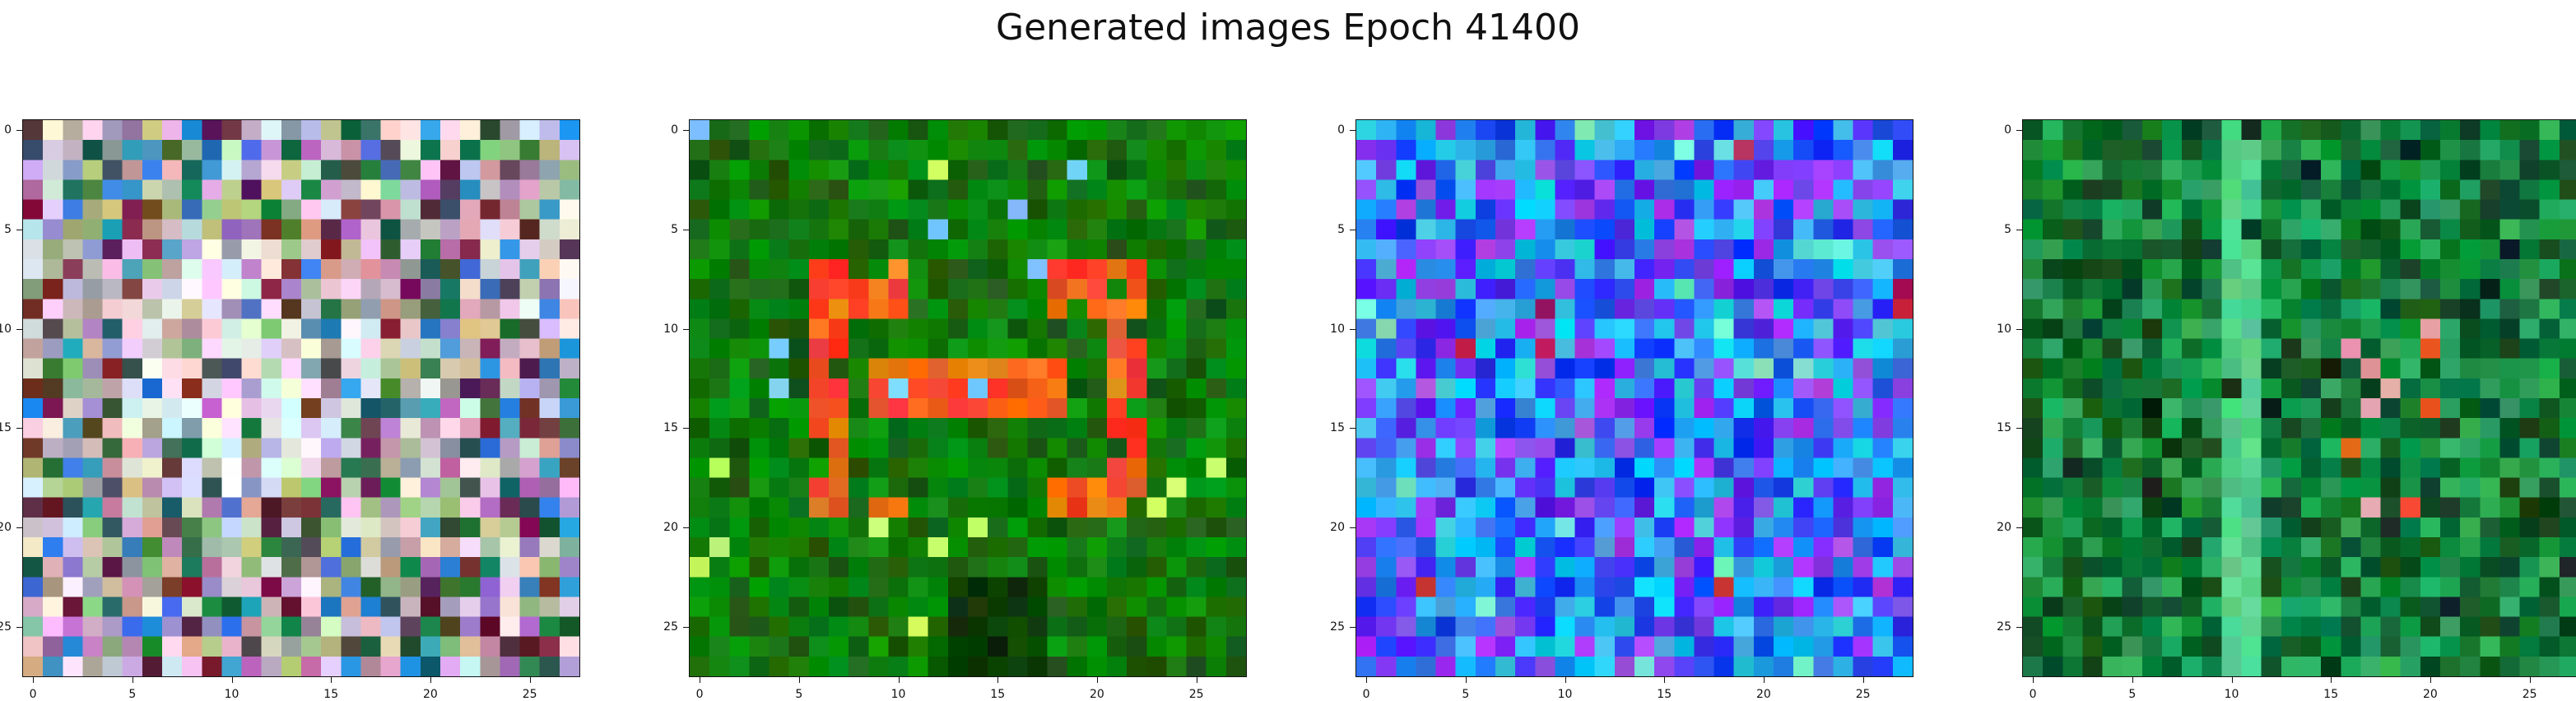  I want to click on x-tick-label: 25, so click(529, 695).